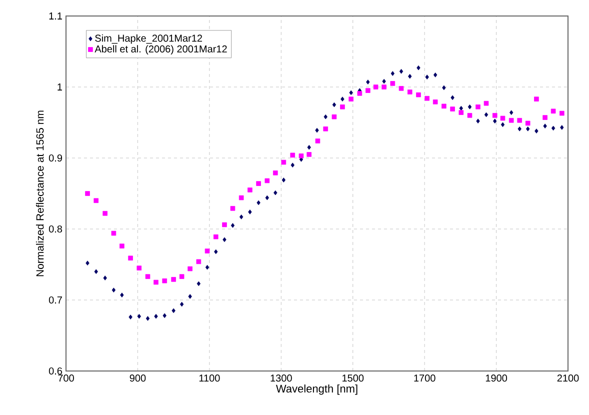 The width and height of the screenshot is (589, 415). I want to click on x-tick-label: 1900, so click(497, 378).